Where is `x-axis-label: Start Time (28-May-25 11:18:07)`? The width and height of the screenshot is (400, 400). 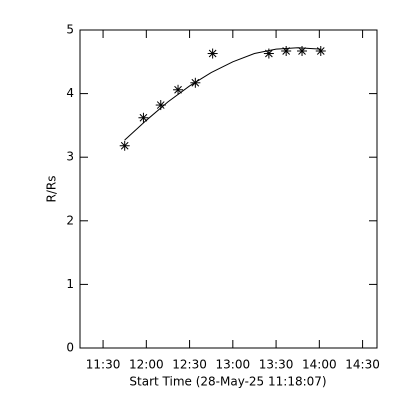 x-axis-label: Start Time (28-May-25 11:18:07) is located at coordinates (227, 382).